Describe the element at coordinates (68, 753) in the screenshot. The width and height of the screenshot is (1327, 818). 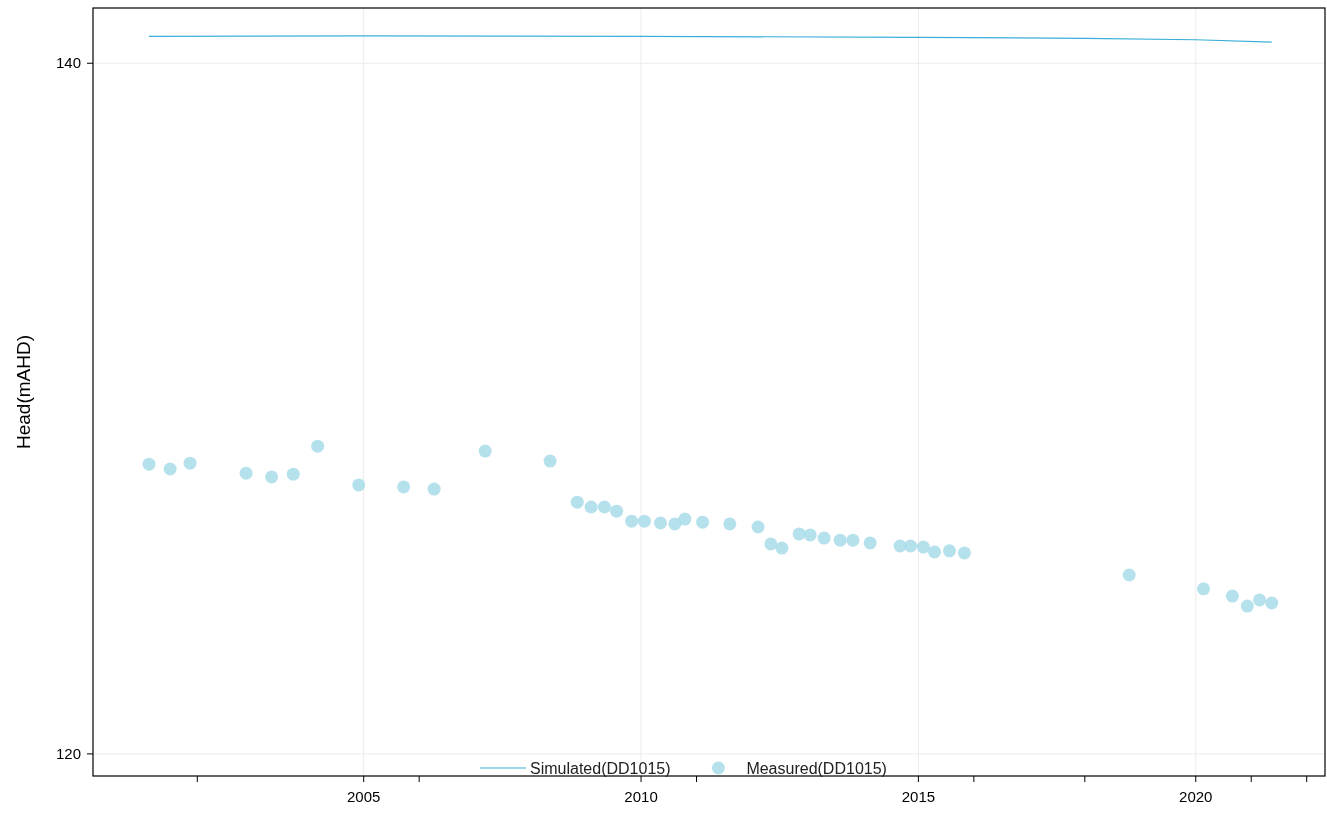
I see `y-tick-label: 120` at that location.